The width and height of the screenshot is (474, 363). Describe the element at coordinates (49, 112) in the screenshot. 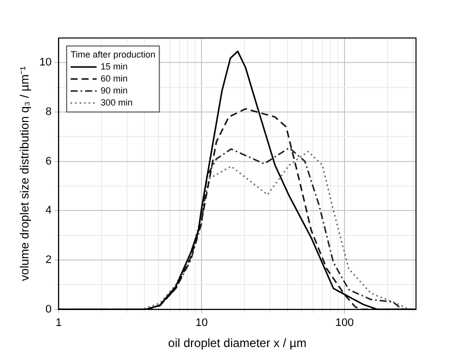

I see `y-tick-label: 8` at that location.